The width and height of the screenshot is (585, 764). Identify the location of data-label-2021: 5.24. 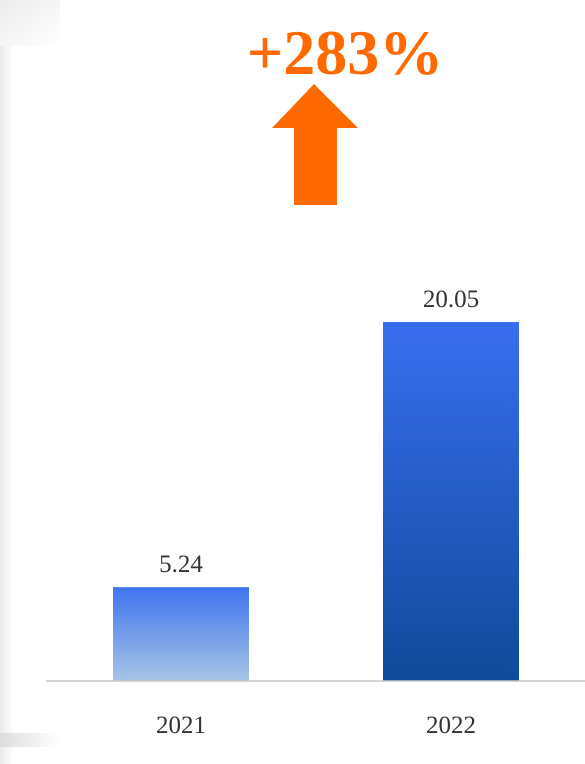
(181, 564).